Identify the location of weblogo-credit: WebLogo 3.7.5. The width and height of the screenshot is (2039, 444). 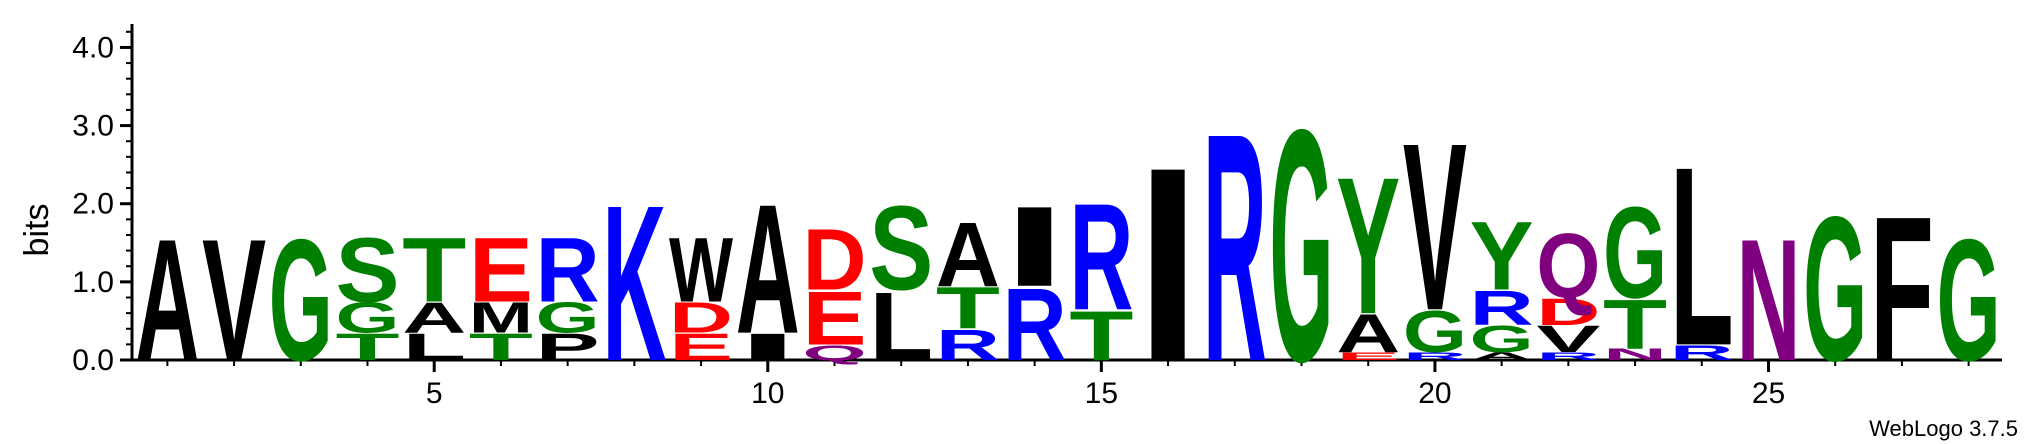
(1943, 428).